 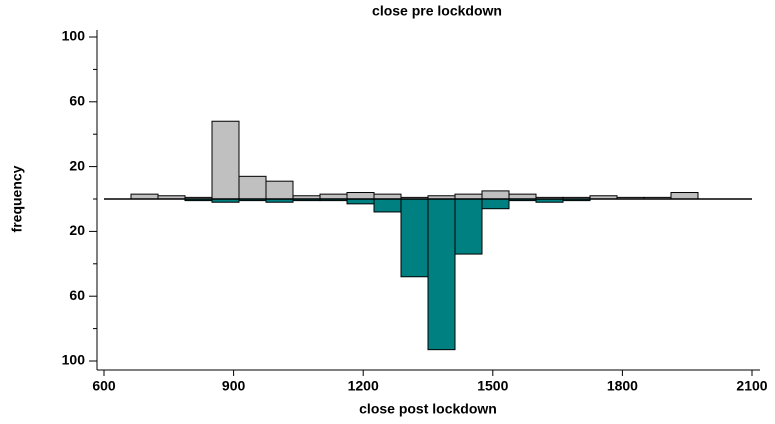 I want to click on x-tick-label: 1500, so click(x=492, y=386).